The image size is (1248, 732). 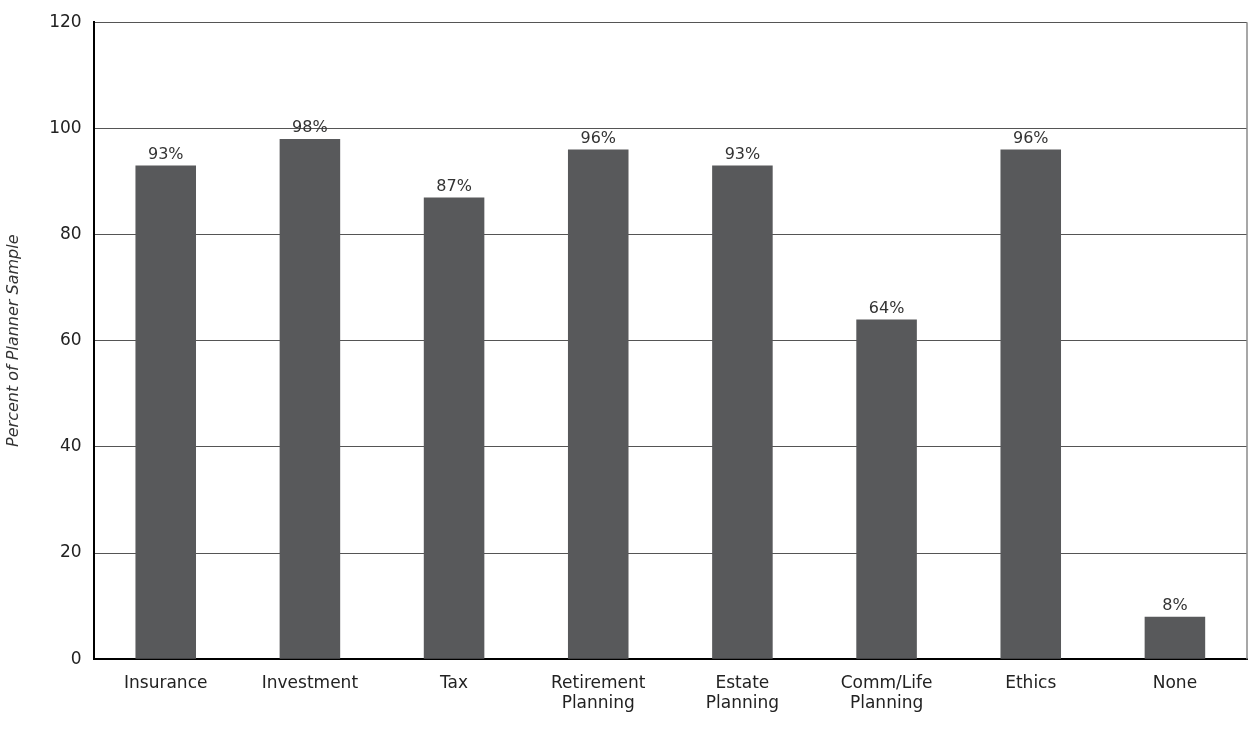 What do you see at coordinates (1031, 681) in the screenshot?
I see `x-tick-label: Ethics` at bounding box center [1031, 681].